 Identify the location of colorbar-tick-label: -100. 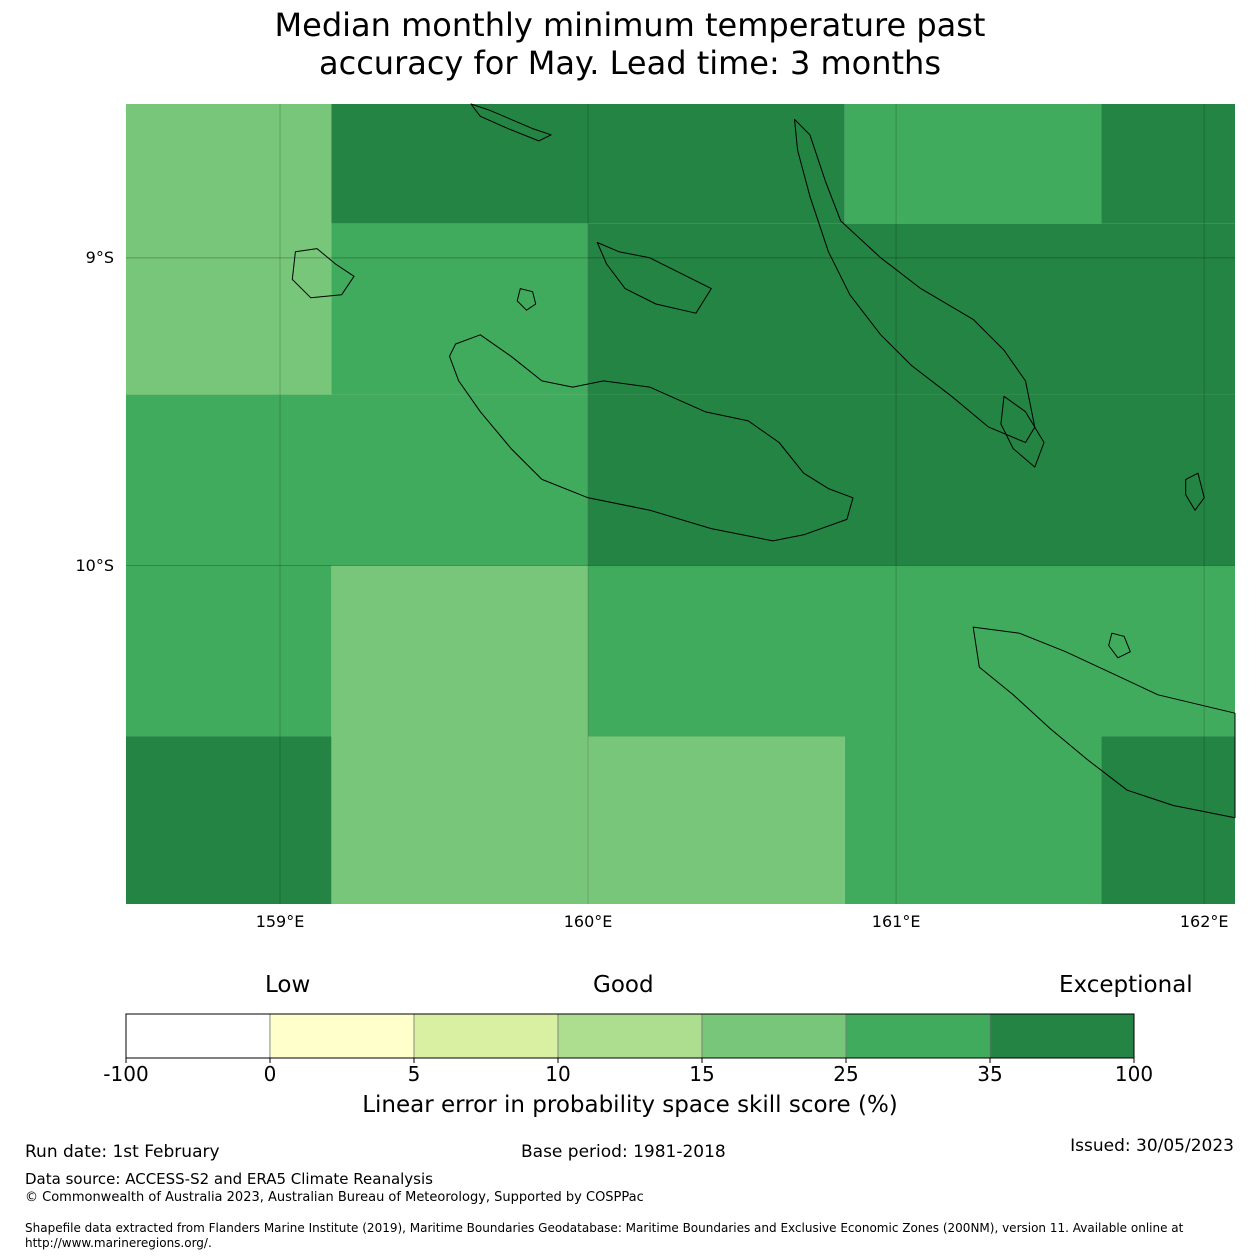
(126, 1074).